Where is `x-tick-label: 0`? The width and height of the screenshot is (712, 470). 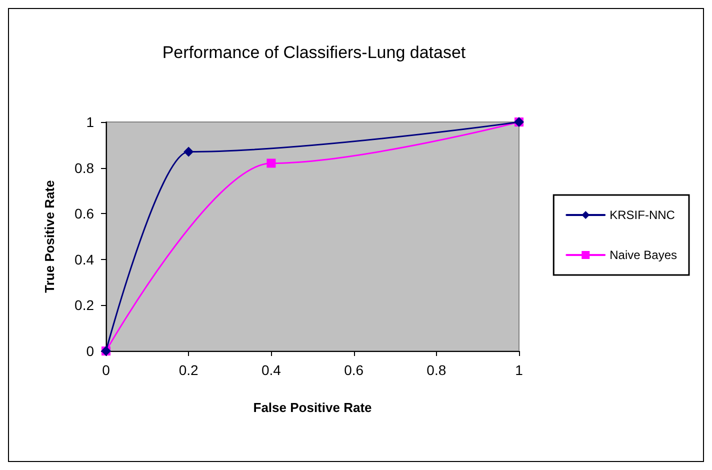 x-tick-label: 0 is located at coordinates (106, 370).